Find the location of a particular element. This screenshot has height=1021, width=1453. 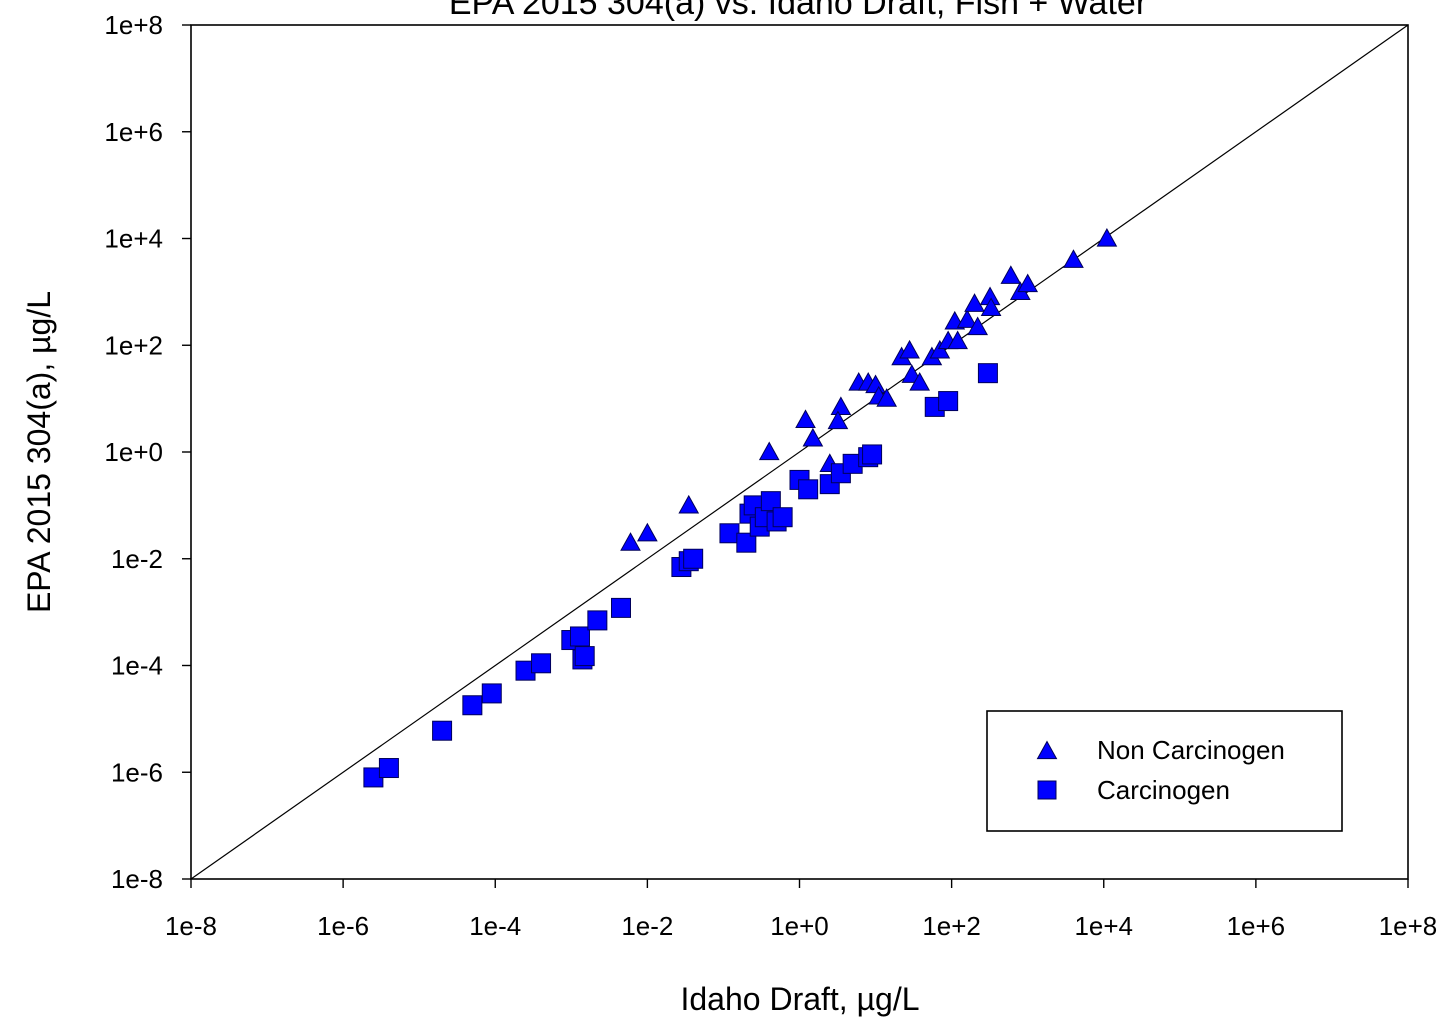

y-tick-label: 1e-2 is located at coordinates (137, 559).